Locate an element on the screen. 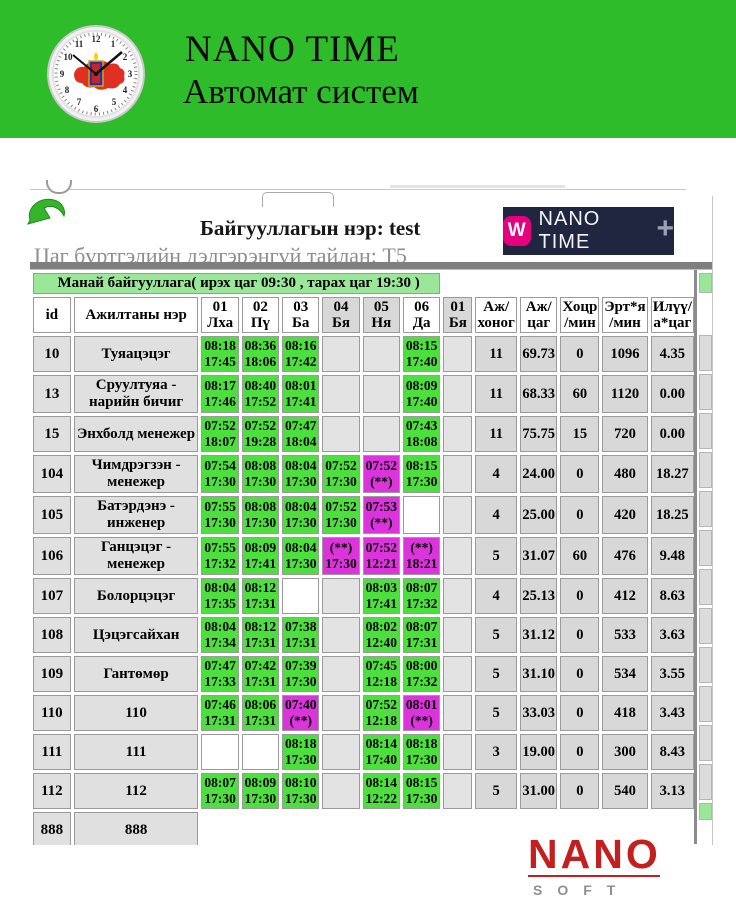  day-time-cell: 08:04 17:34 is located at coordinates (220, 635).